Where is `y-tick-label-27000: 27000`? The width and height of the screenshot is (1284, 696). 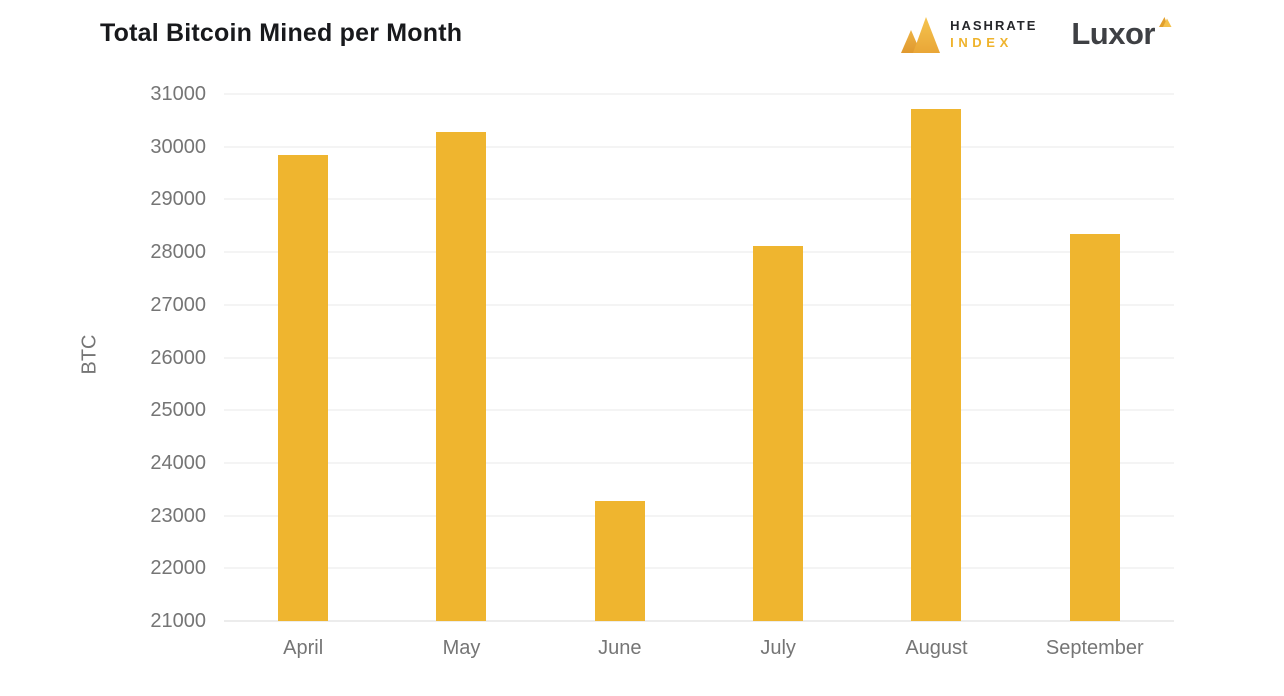 y-tick-label-27000: 27000 is located at coordinates (178, 304).